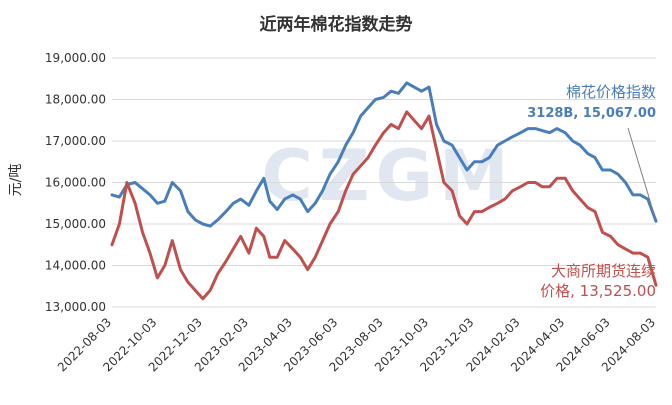  I want to click on y-tick-label: 14,000.00, so click(75, 266).